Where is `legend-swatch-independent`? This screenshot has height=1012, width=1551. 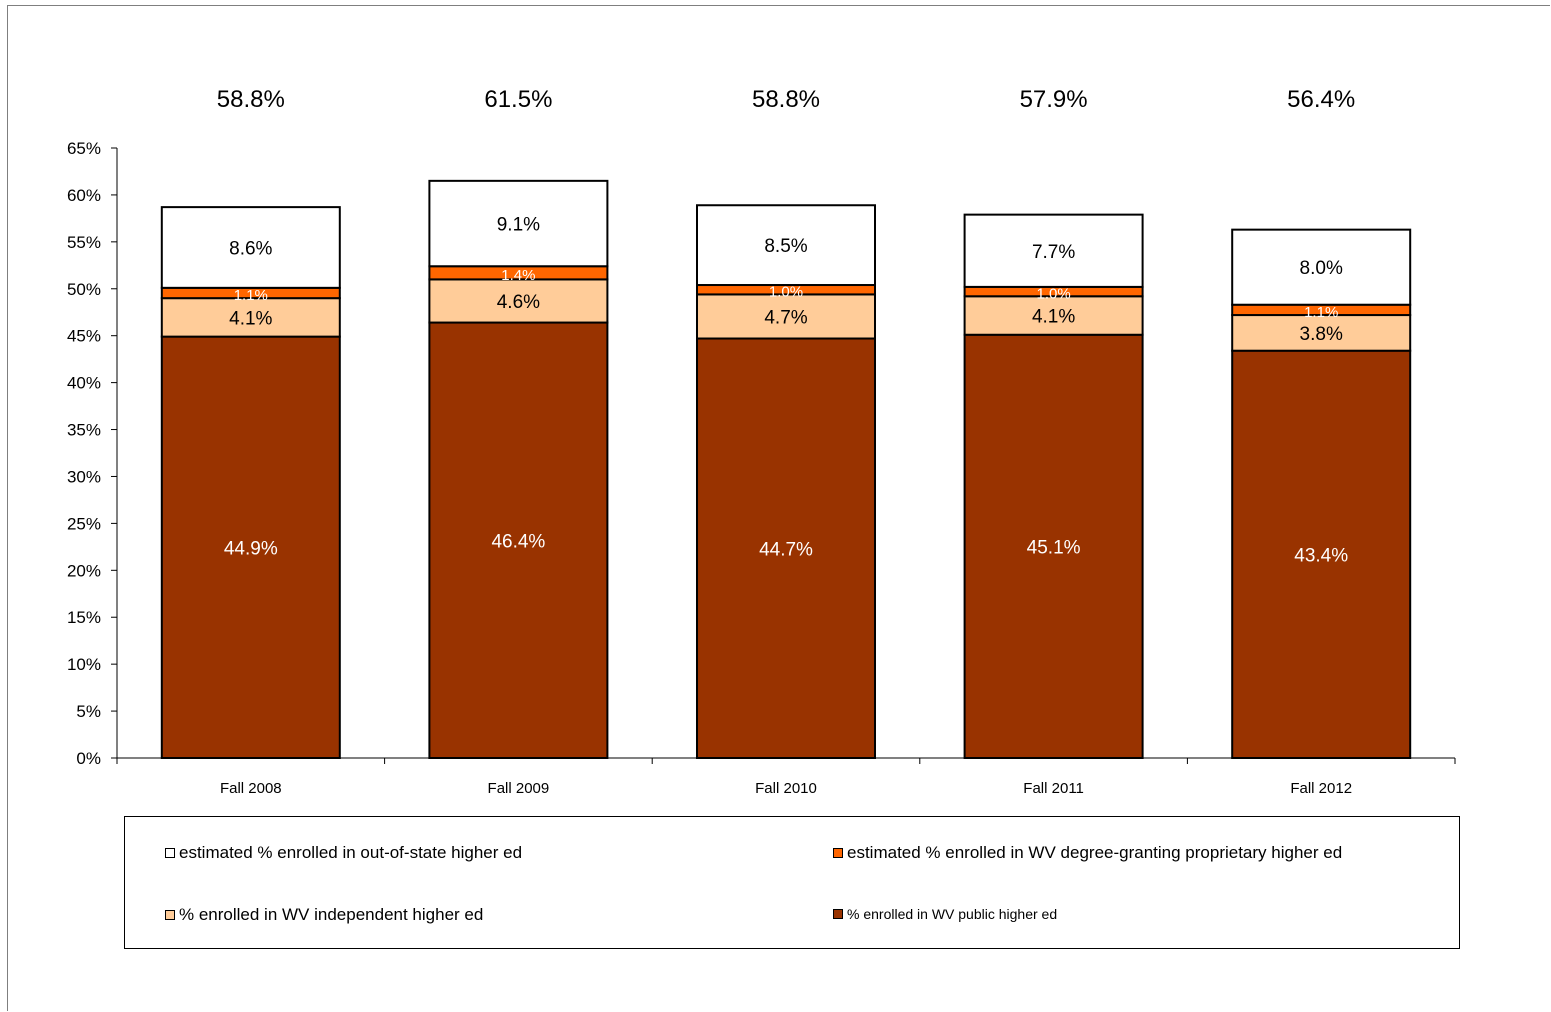 legend-swatch-independent is located at coordinates (170, 914).